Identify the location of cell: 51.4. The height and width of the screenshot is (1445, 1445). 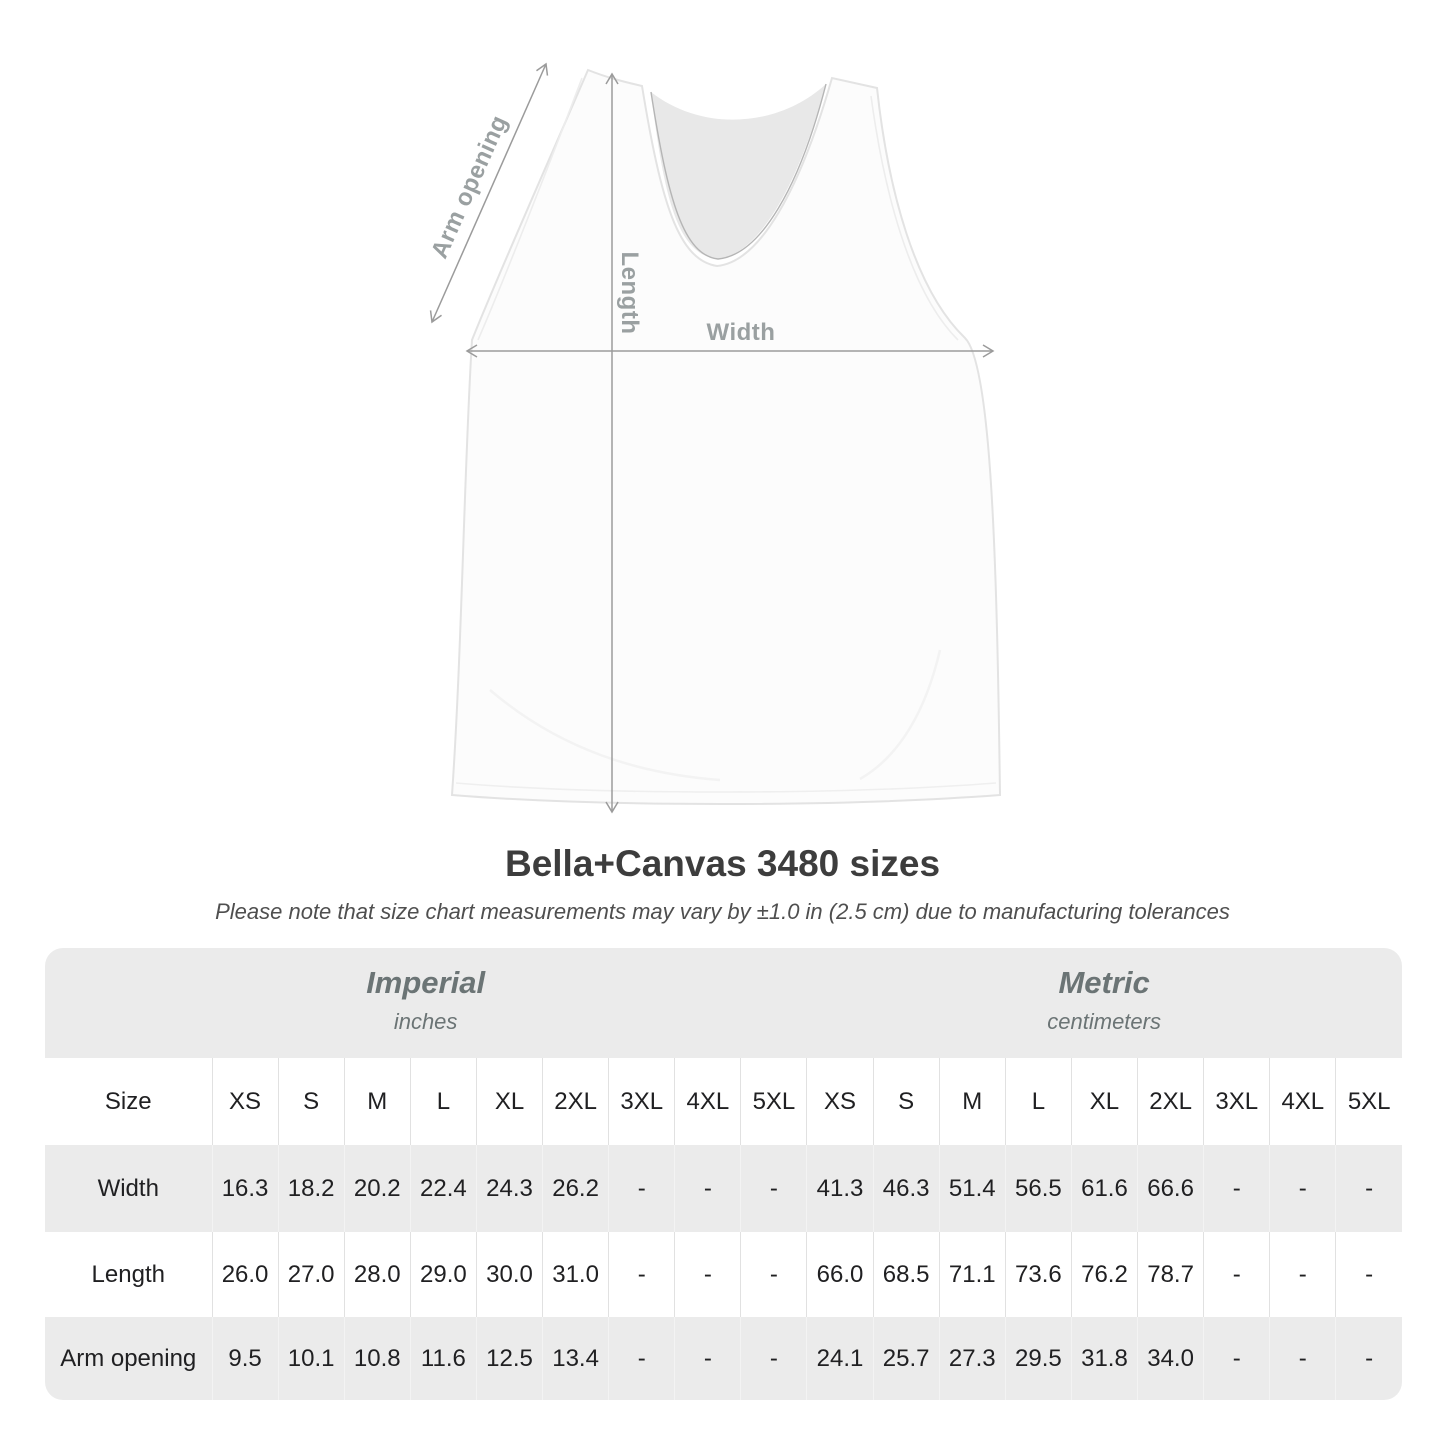
(972, 1188).